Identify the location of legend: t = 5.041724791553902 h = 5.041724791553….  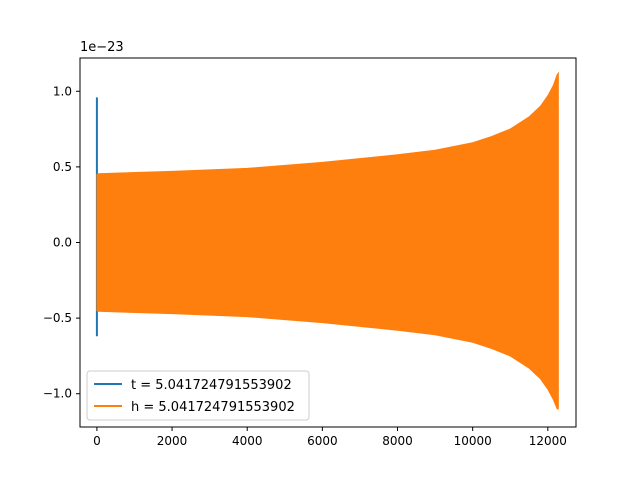
(198, 395).